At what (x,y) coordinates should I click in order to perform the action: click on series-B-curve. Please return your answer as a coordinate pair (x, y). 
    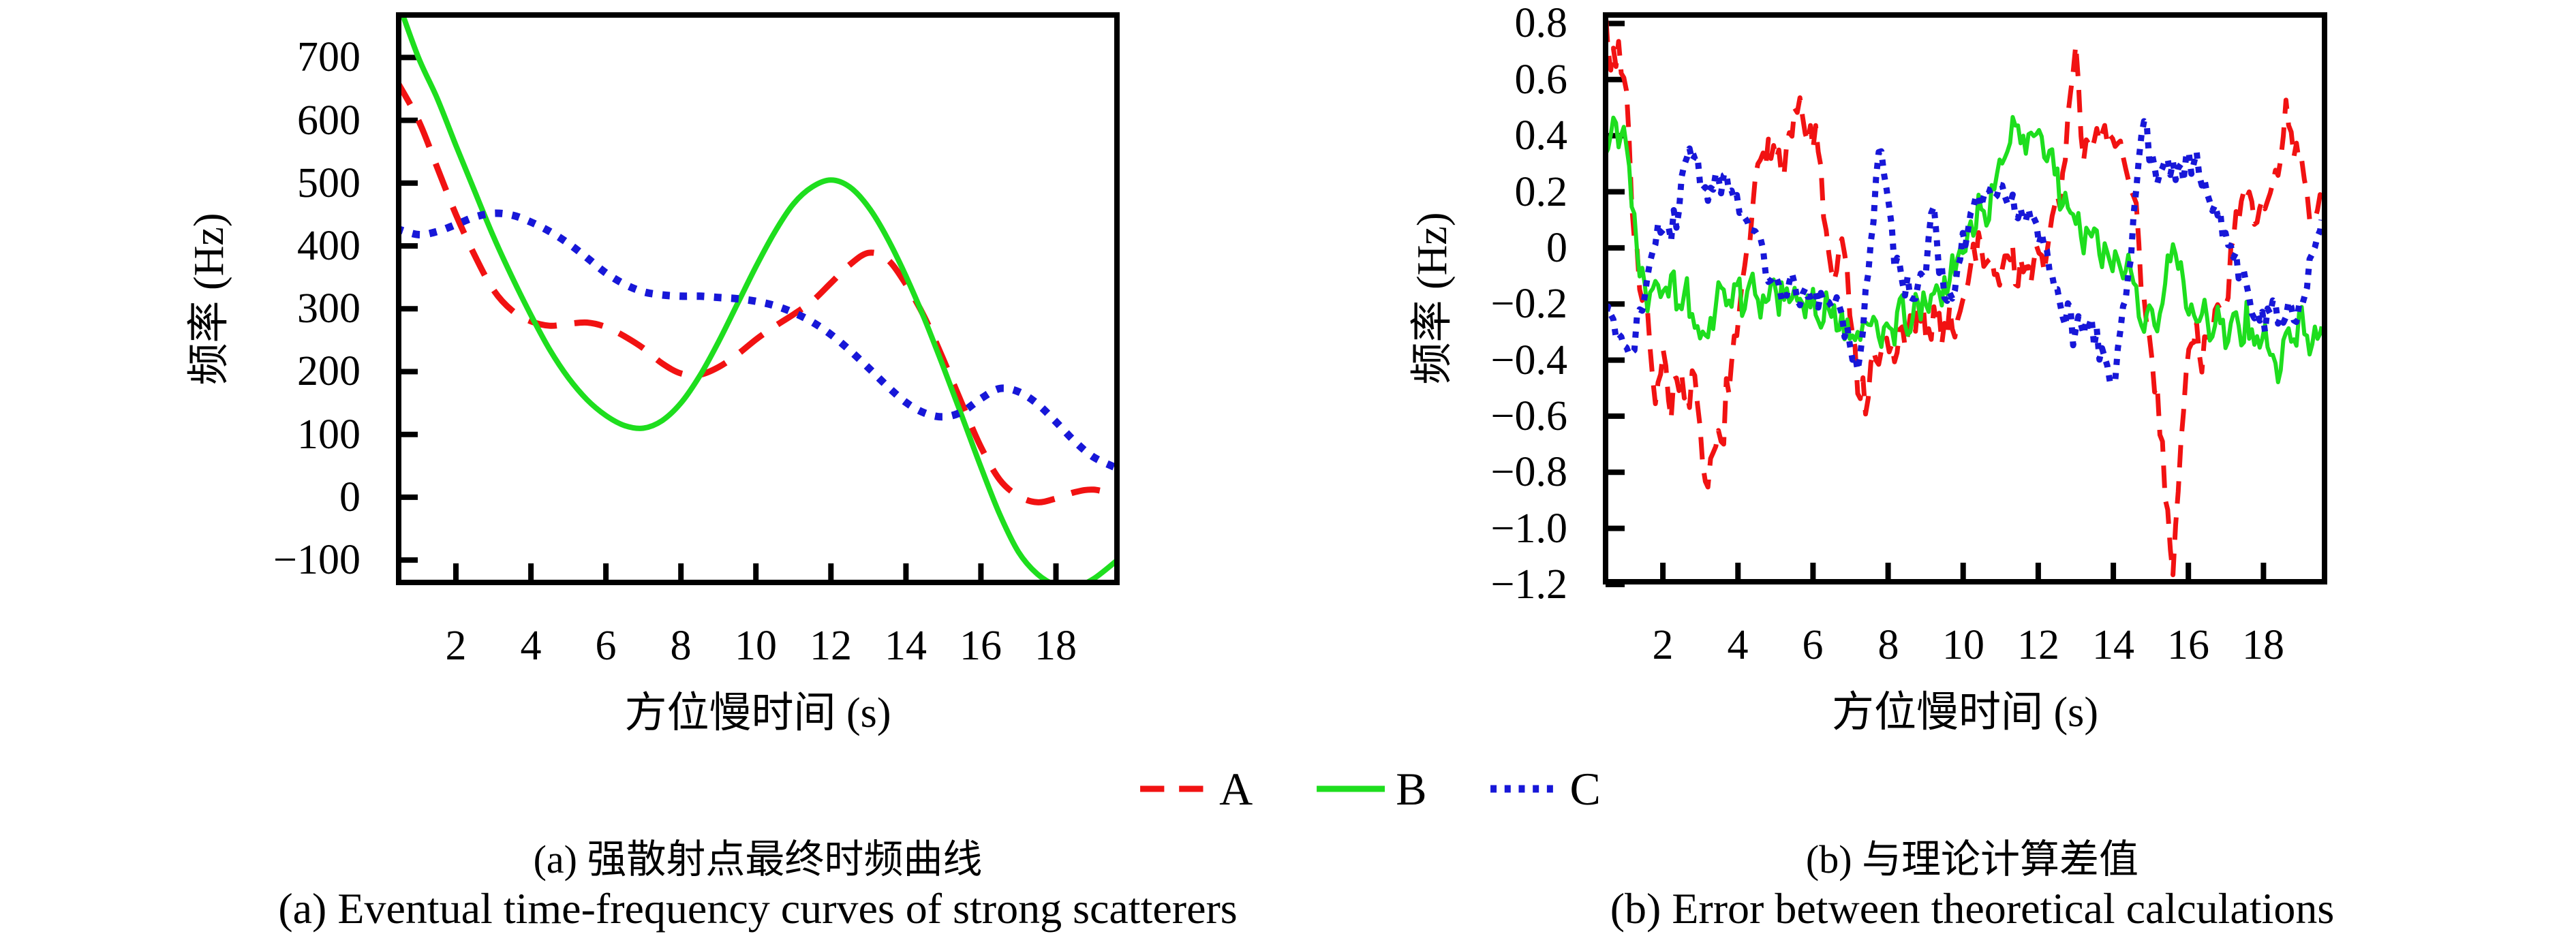
    Looking at the image, I should click on (1963, 249).